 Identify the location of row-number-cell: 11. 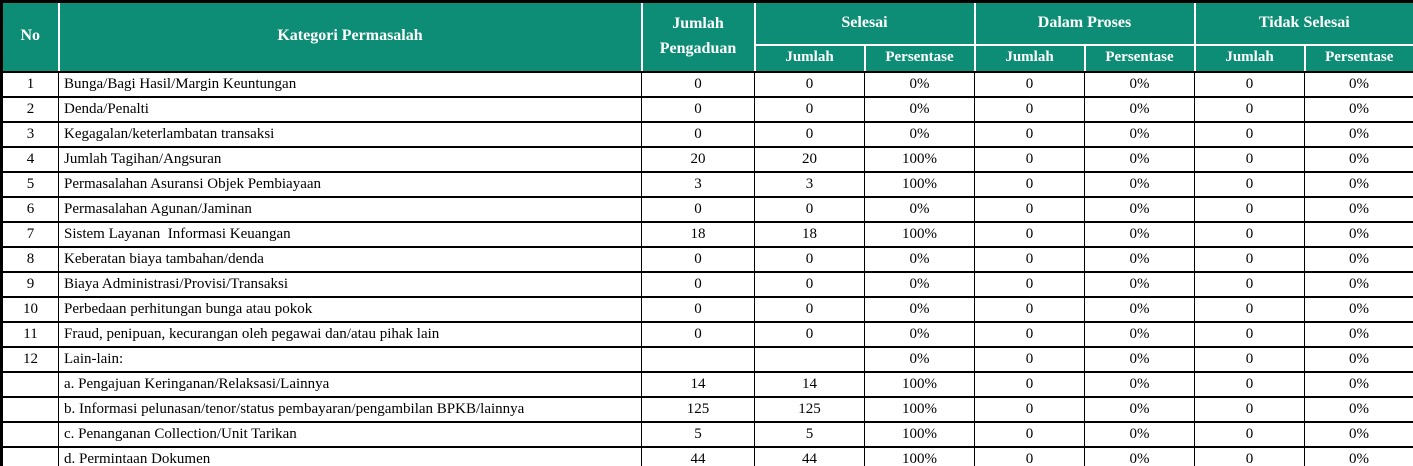
(30, 334).